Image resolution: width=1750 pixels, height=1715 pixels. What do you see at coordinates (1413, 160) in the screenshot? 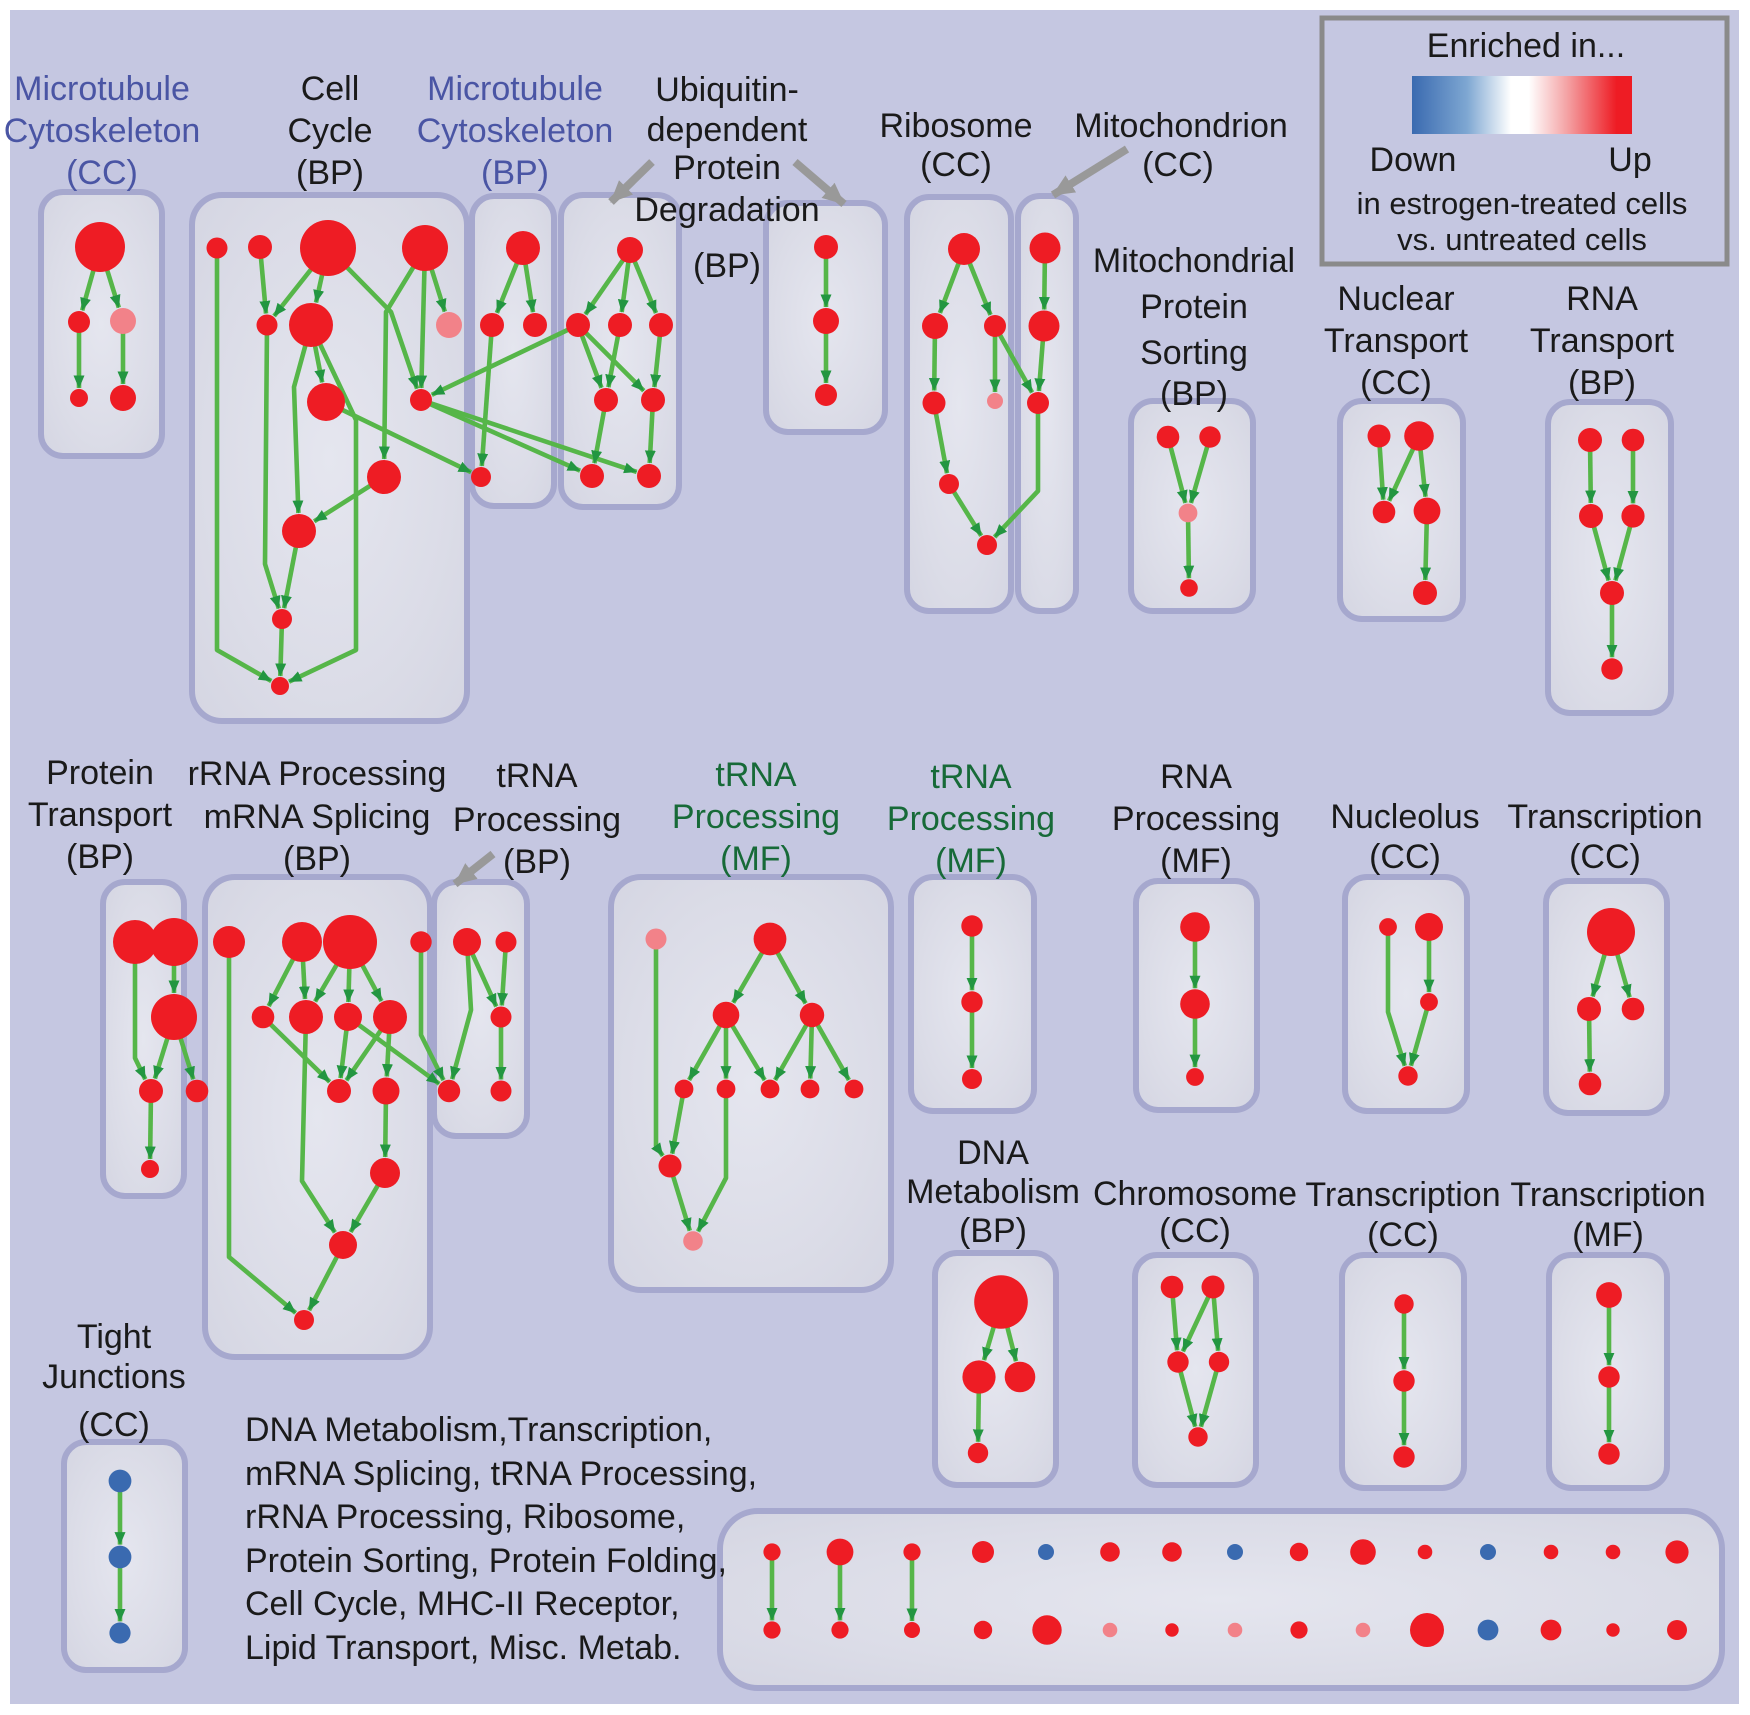
I see `svg-text: Down` at bounding box center [1413, 160].